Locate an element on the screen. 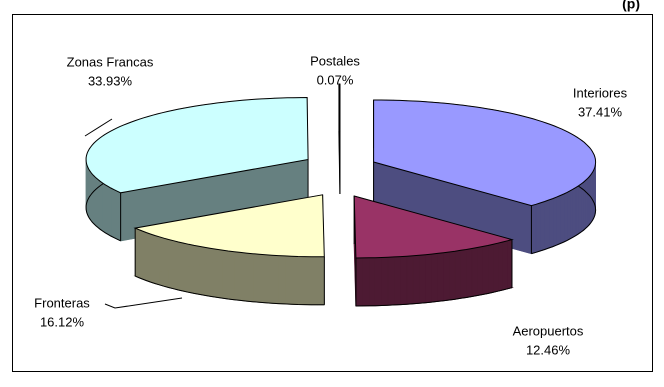 The height and width of the screenshot is (387, 664). chart-title: (p) is located at coordinates (631, 6).